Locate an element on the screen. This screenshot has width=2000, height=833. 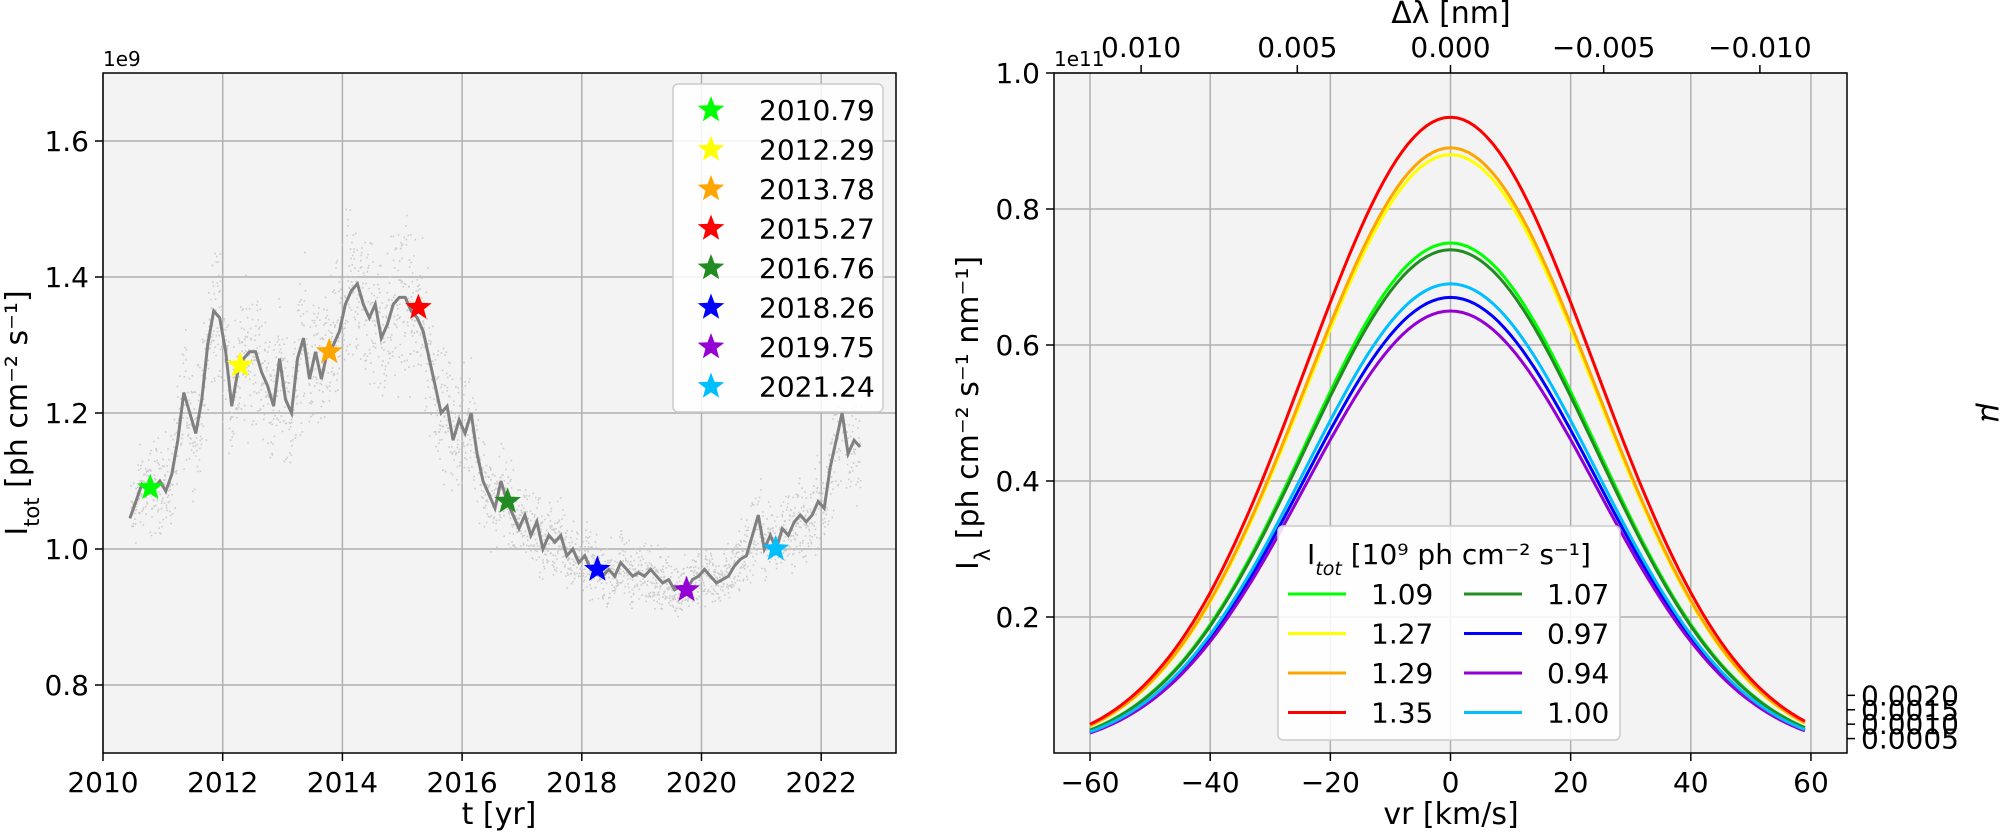
left-ylabel: Itot [ph cm⁻² s⁻¹] is located at coordinates (22, 412).